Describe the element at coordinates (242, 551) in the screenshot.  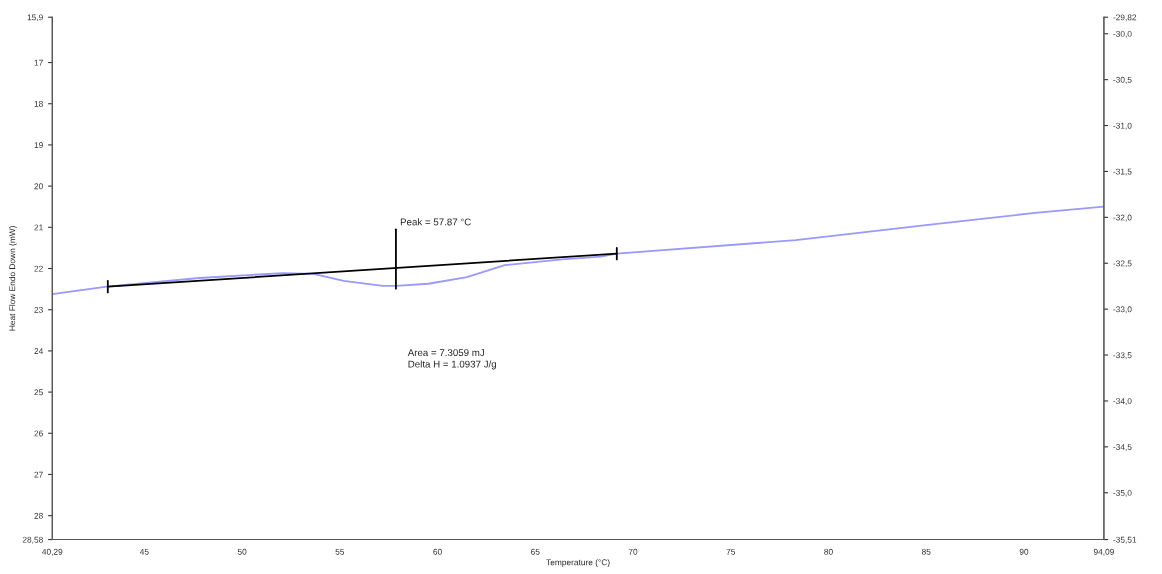
I see `x-tick-label: 50` at that location.